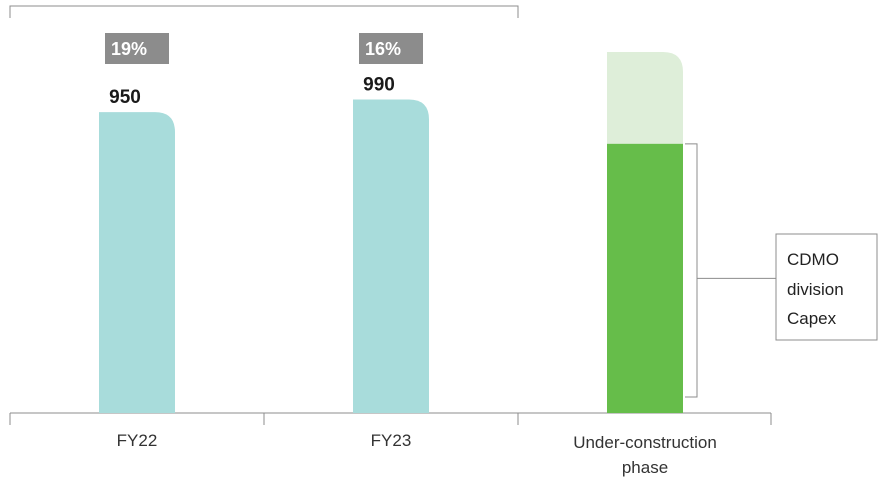  I want to click on category-label: FY22, so click(137, 440).